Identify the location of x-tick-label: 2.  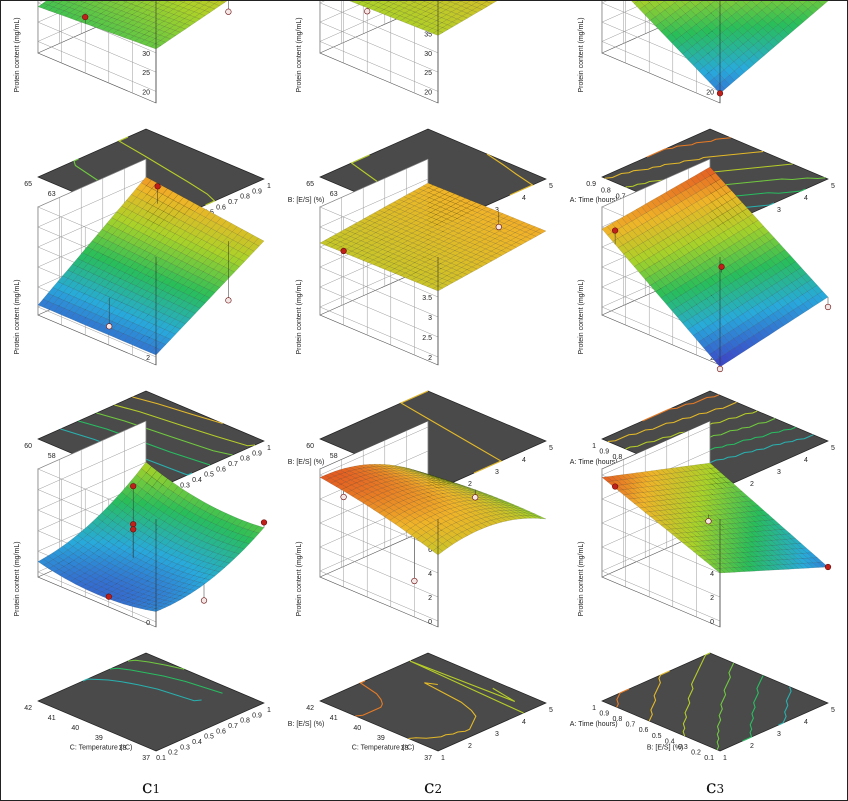
(752, 746).